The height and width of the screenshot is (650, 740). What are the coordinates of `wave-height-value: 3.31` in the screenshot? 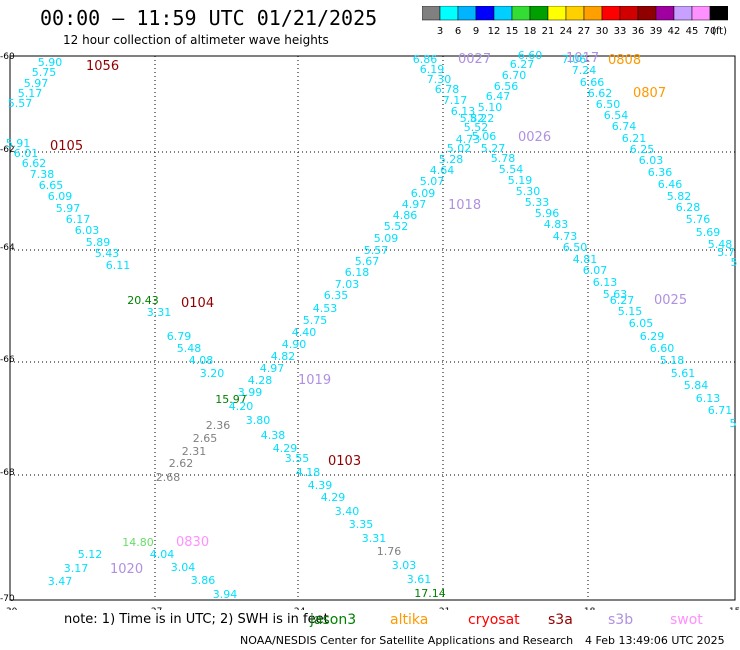 It's located at (159, 312).